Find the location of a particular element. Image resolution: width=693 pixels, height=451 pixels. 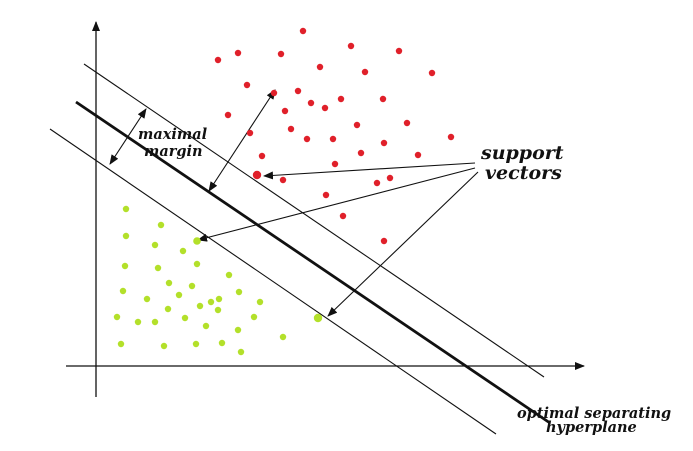

maximal-margin-arrow is located at coordinates (128, 136).